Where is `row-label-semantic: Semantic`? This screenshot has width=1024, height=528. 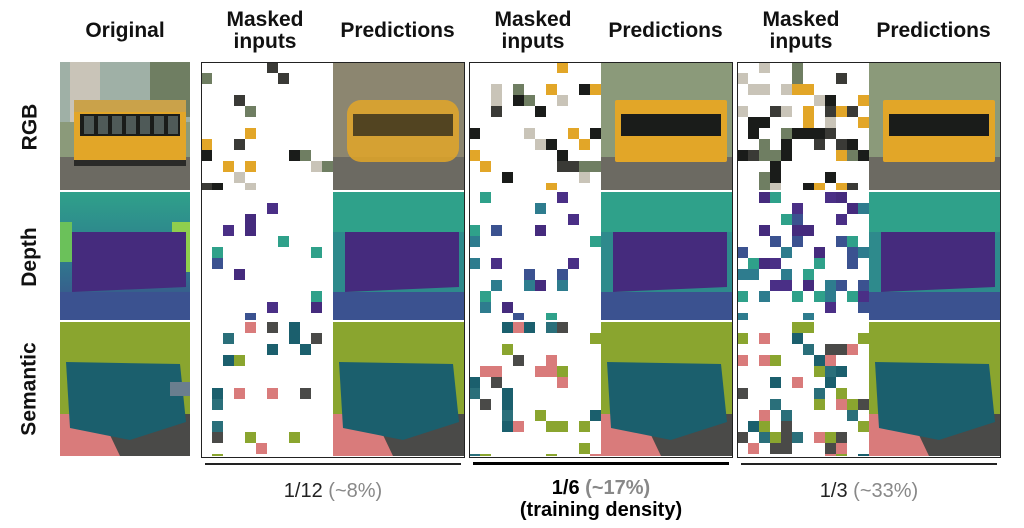
row-label-semantic: Semantic is located at coordinates (29, 389).